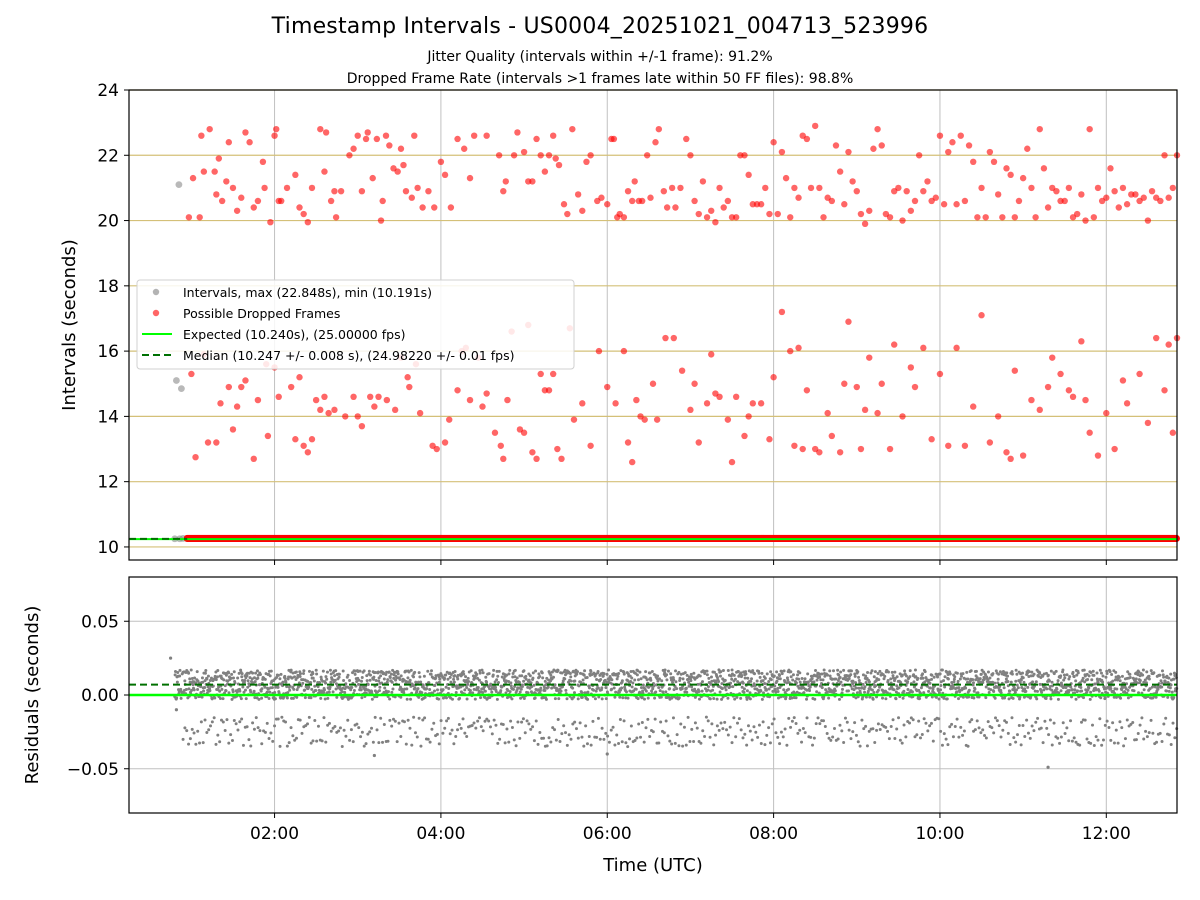  What do you see at coordinates (307, 292) in the screenshot?
I see `legend-label-intervals: Intervals, max (22.848s), min (10.191s)` at bounding box center [307, 292].